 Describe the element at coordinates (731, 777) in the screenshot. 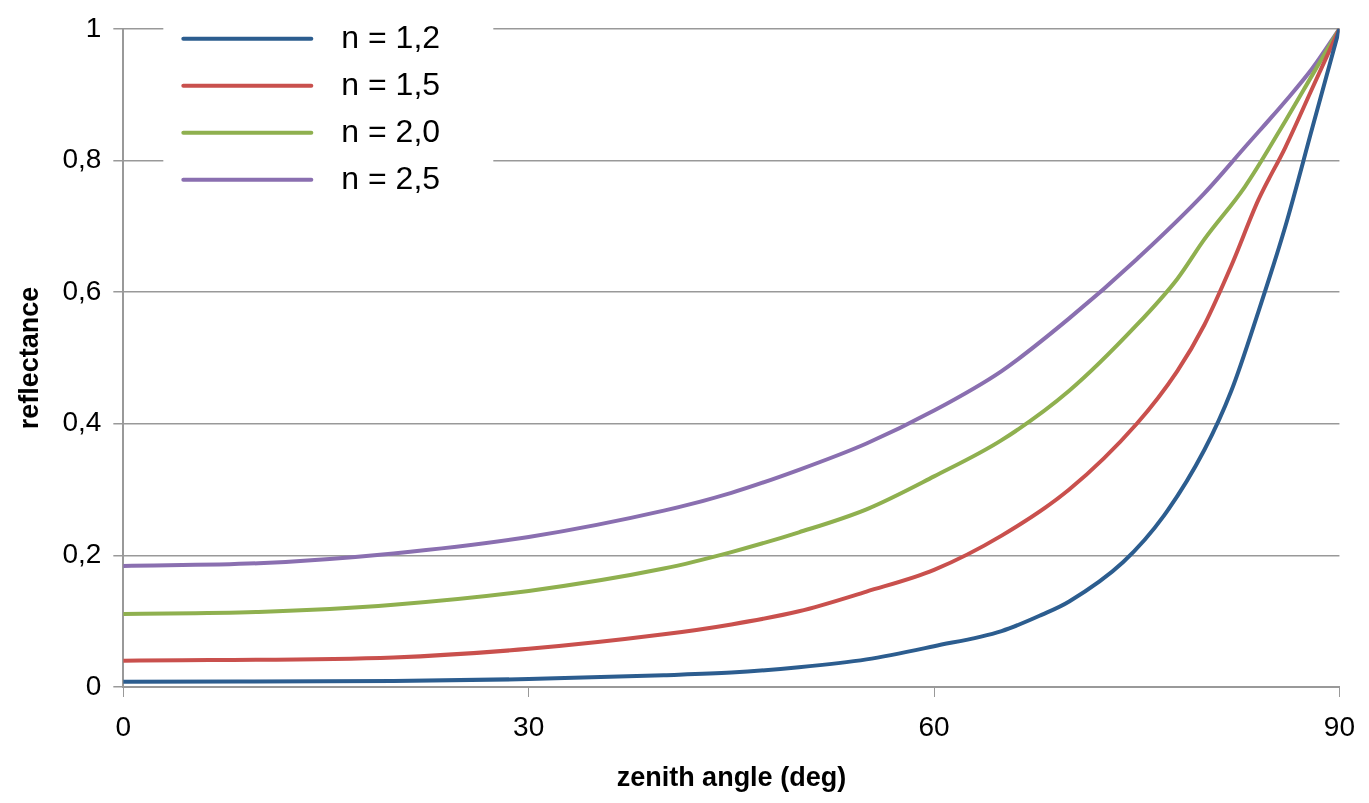

I see `x-axis-title: zenith angle (deg)` at that location.